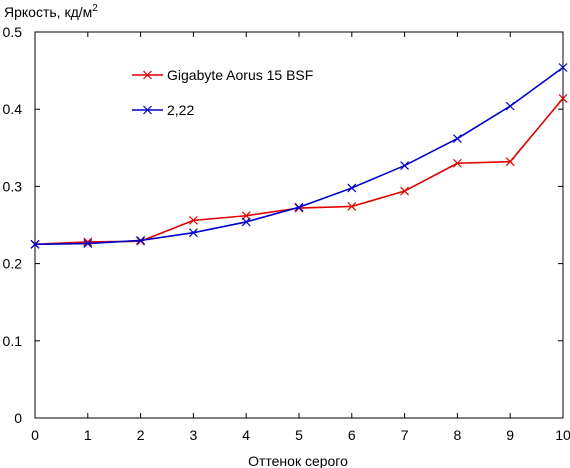 The width and height of the screenshot is (570, 468). What do you see at coordinates (240, 75) in the screenshot?
I see `legend-label: Gigabyte Aorus 15 BSF` at bounding box center [240, 75].